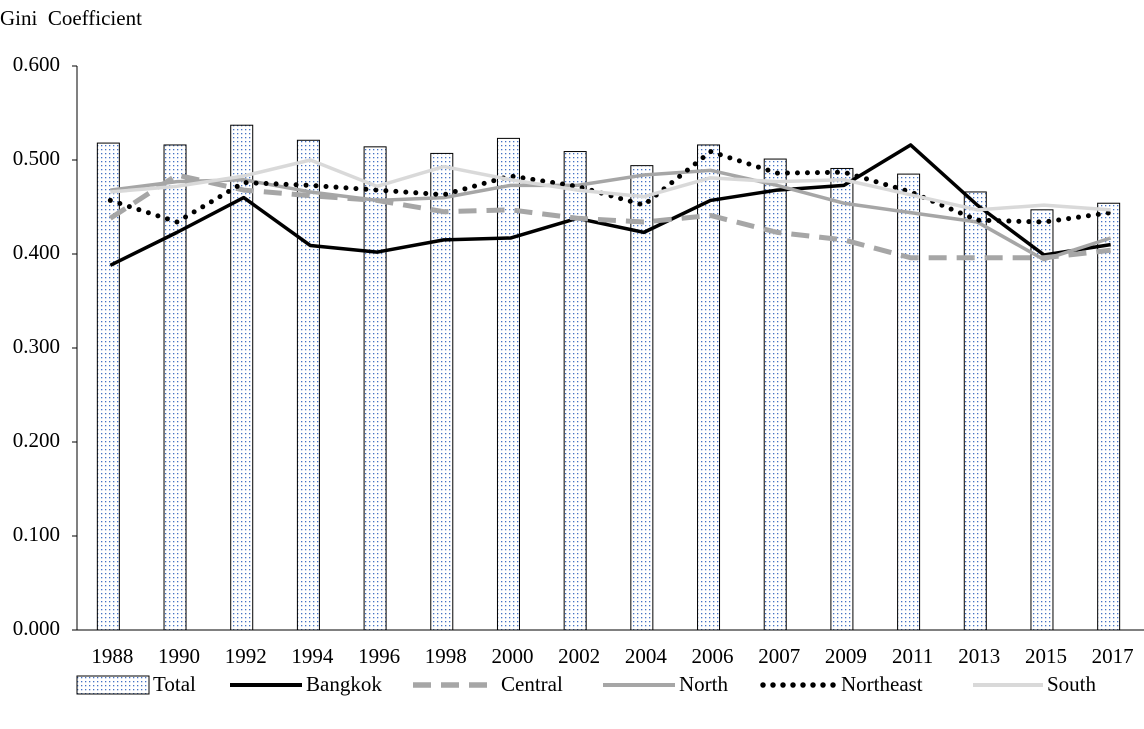 The image size is (1144, 729). I want to click on y-tick-label: 0.100, so click(36, 534).